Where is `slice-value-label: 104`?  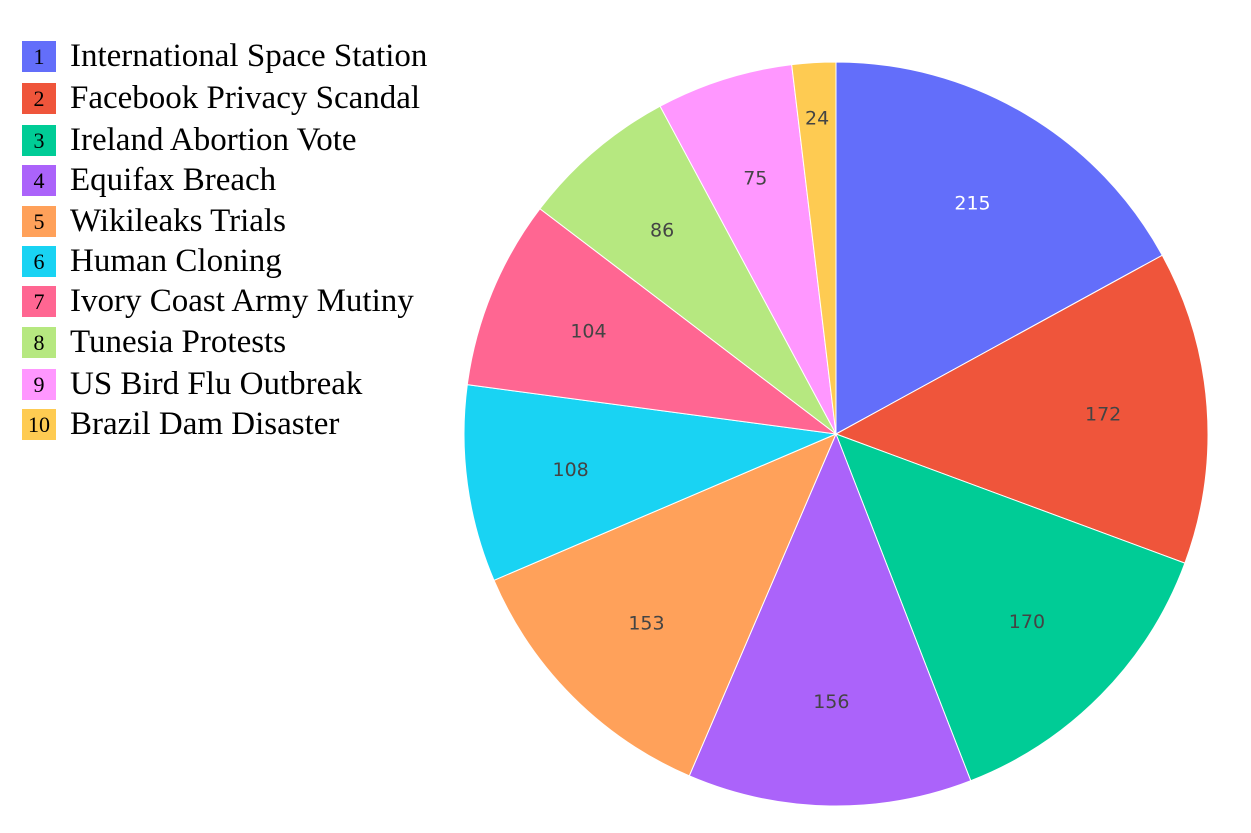
slice-value-label: 104 is located at coordinates (588, 332).